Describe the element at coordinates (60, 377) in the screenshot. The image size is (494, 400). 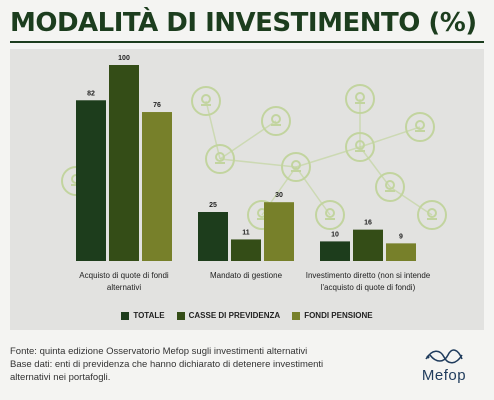
I see `base-line-cont: alternativi nei portafogli.` at that location.